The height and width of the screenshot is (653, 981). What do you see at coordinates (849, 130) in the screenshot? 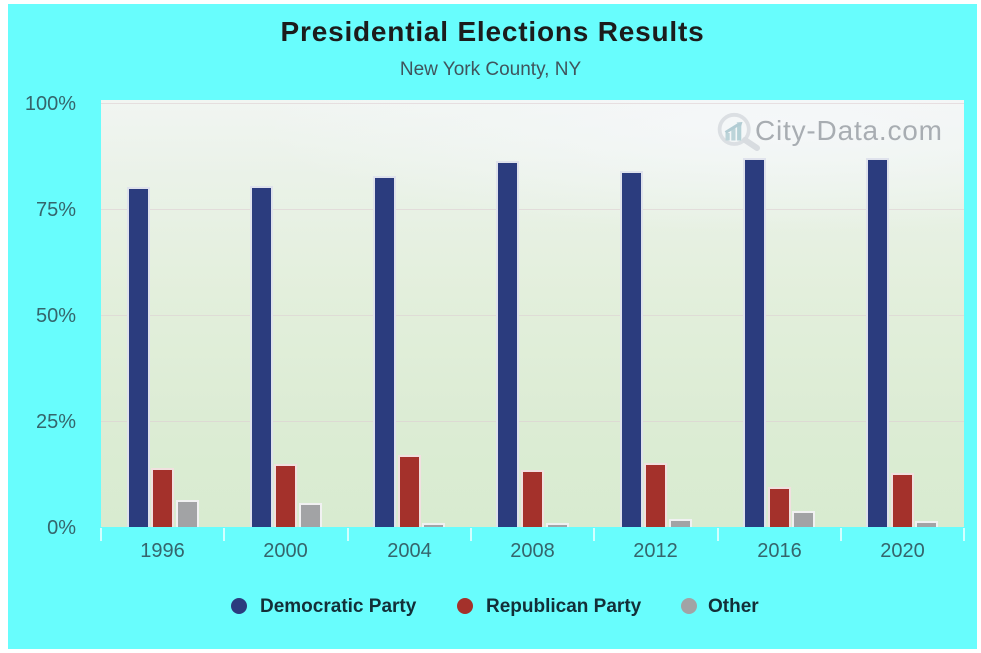
I see `svg-text: City-Data.com` at bounding box center [849, 130].